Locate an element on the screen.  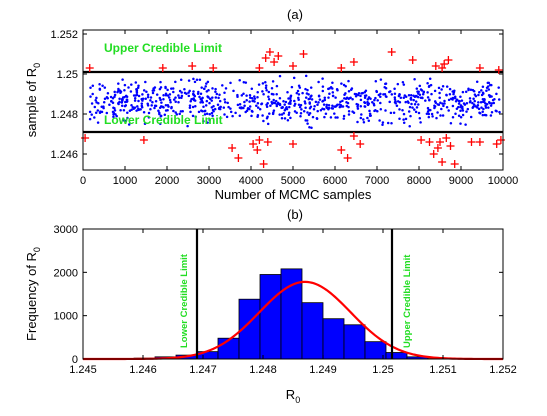
panel-a-y-axis-label-main: sample of R is located at coordinates (31, 102).